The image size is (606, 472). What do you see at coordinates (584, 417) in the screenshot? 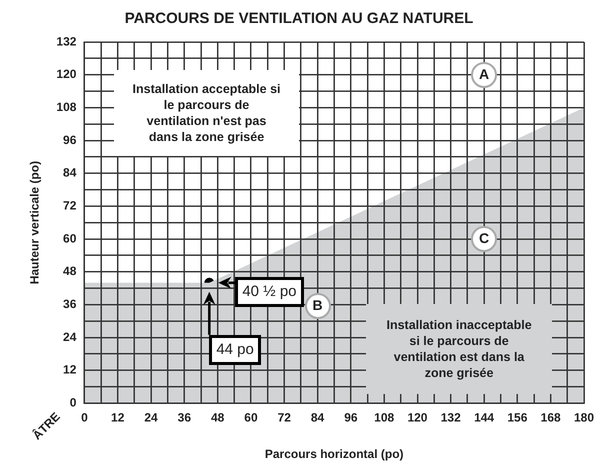
I see `x-tick-label: 180` at bounding box center [584, 417].